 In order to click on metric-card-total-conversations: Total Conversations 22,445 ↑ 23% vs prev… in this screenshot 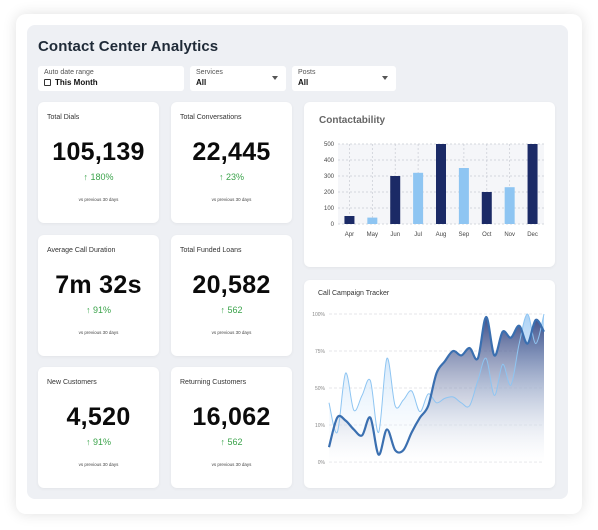, I will do `click(231, 162)`.